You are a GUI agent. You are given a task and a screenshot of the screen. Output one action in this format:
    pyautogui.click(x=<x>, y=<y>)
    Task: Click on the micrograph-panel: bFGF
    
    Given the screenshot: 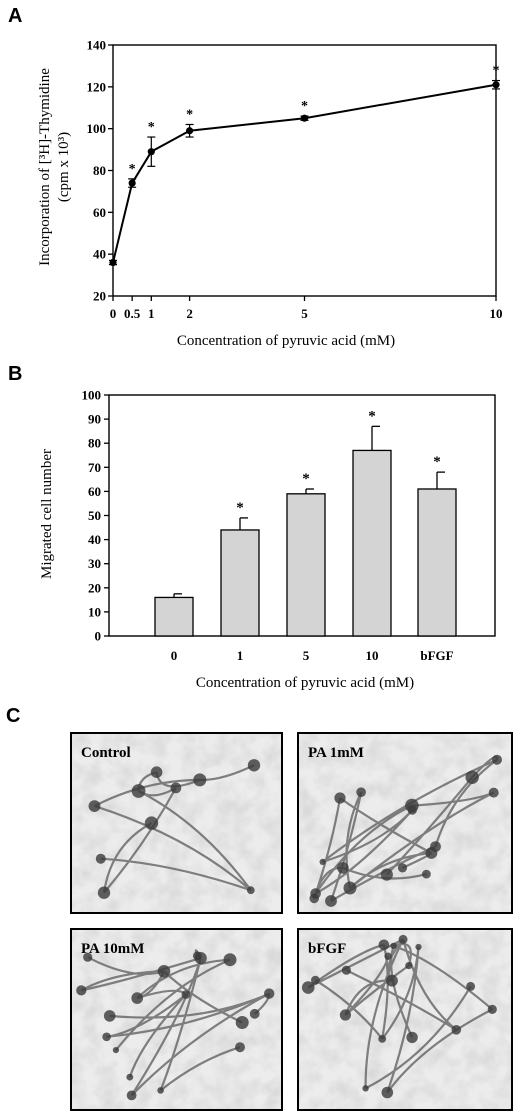 What is the action you would take?
    pyautogui.click(x=405, y=1019)
    